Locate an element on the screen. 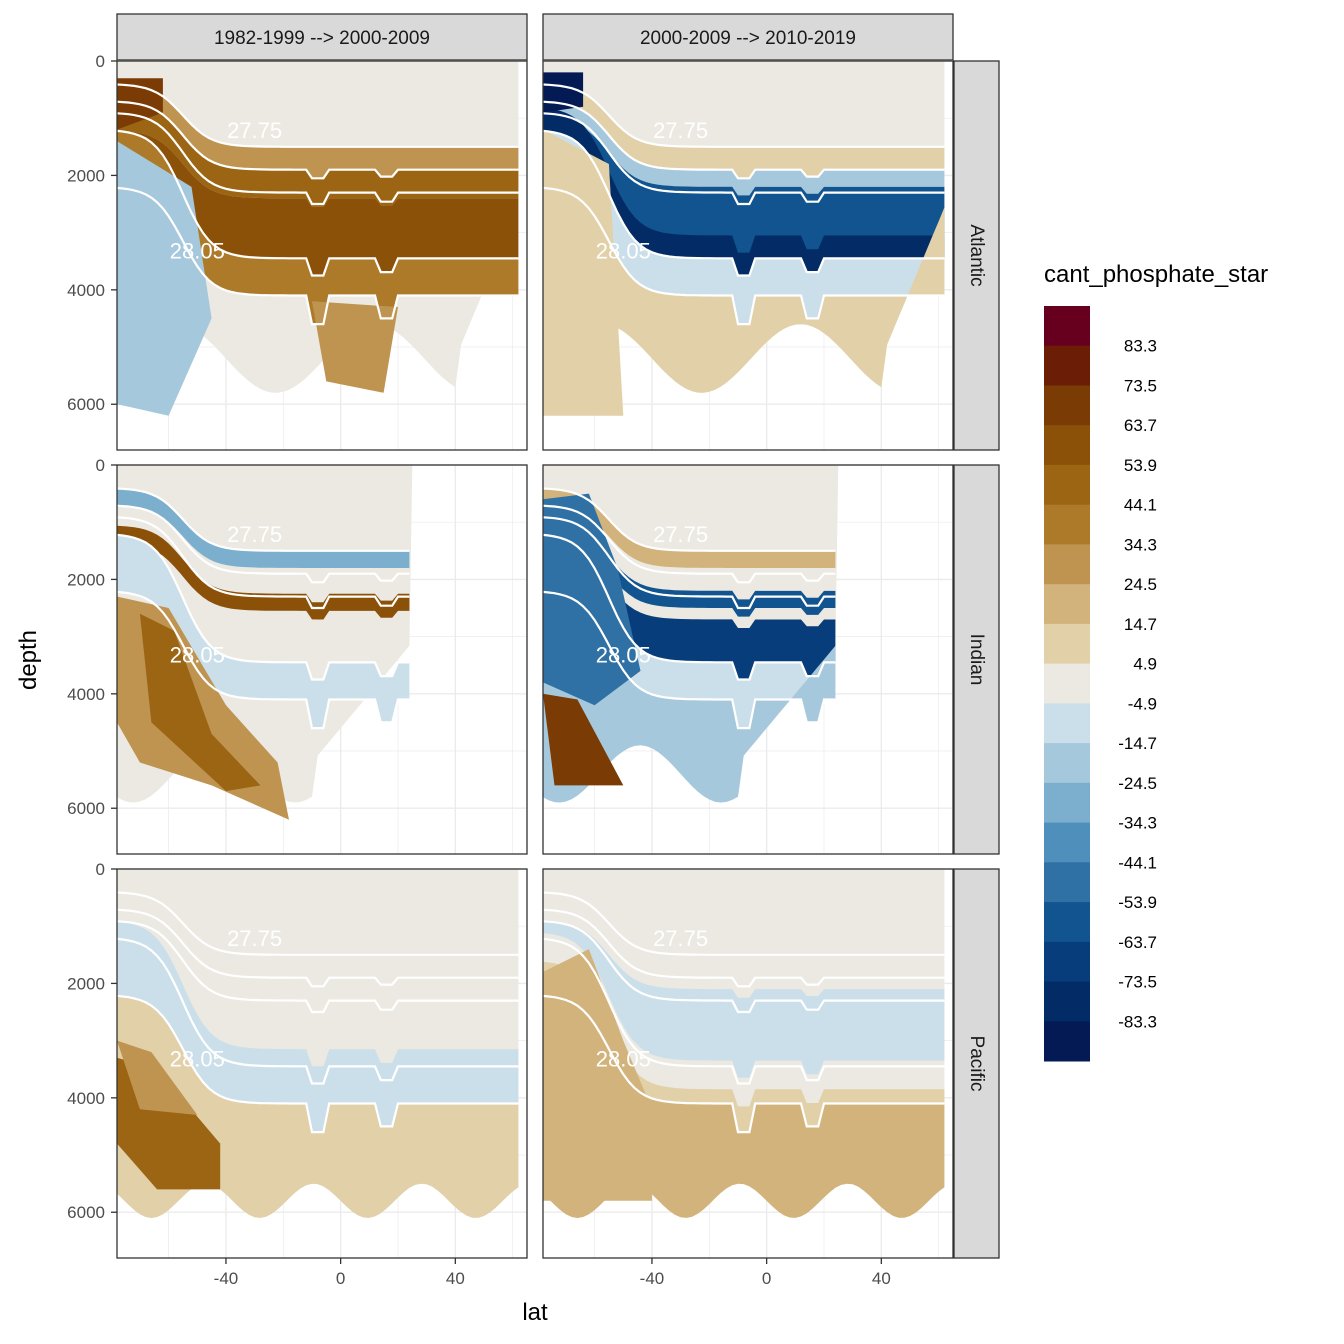 The image size is (1344, 1344). y-tick-label: 4000 is located at coordinates (86, 1098).